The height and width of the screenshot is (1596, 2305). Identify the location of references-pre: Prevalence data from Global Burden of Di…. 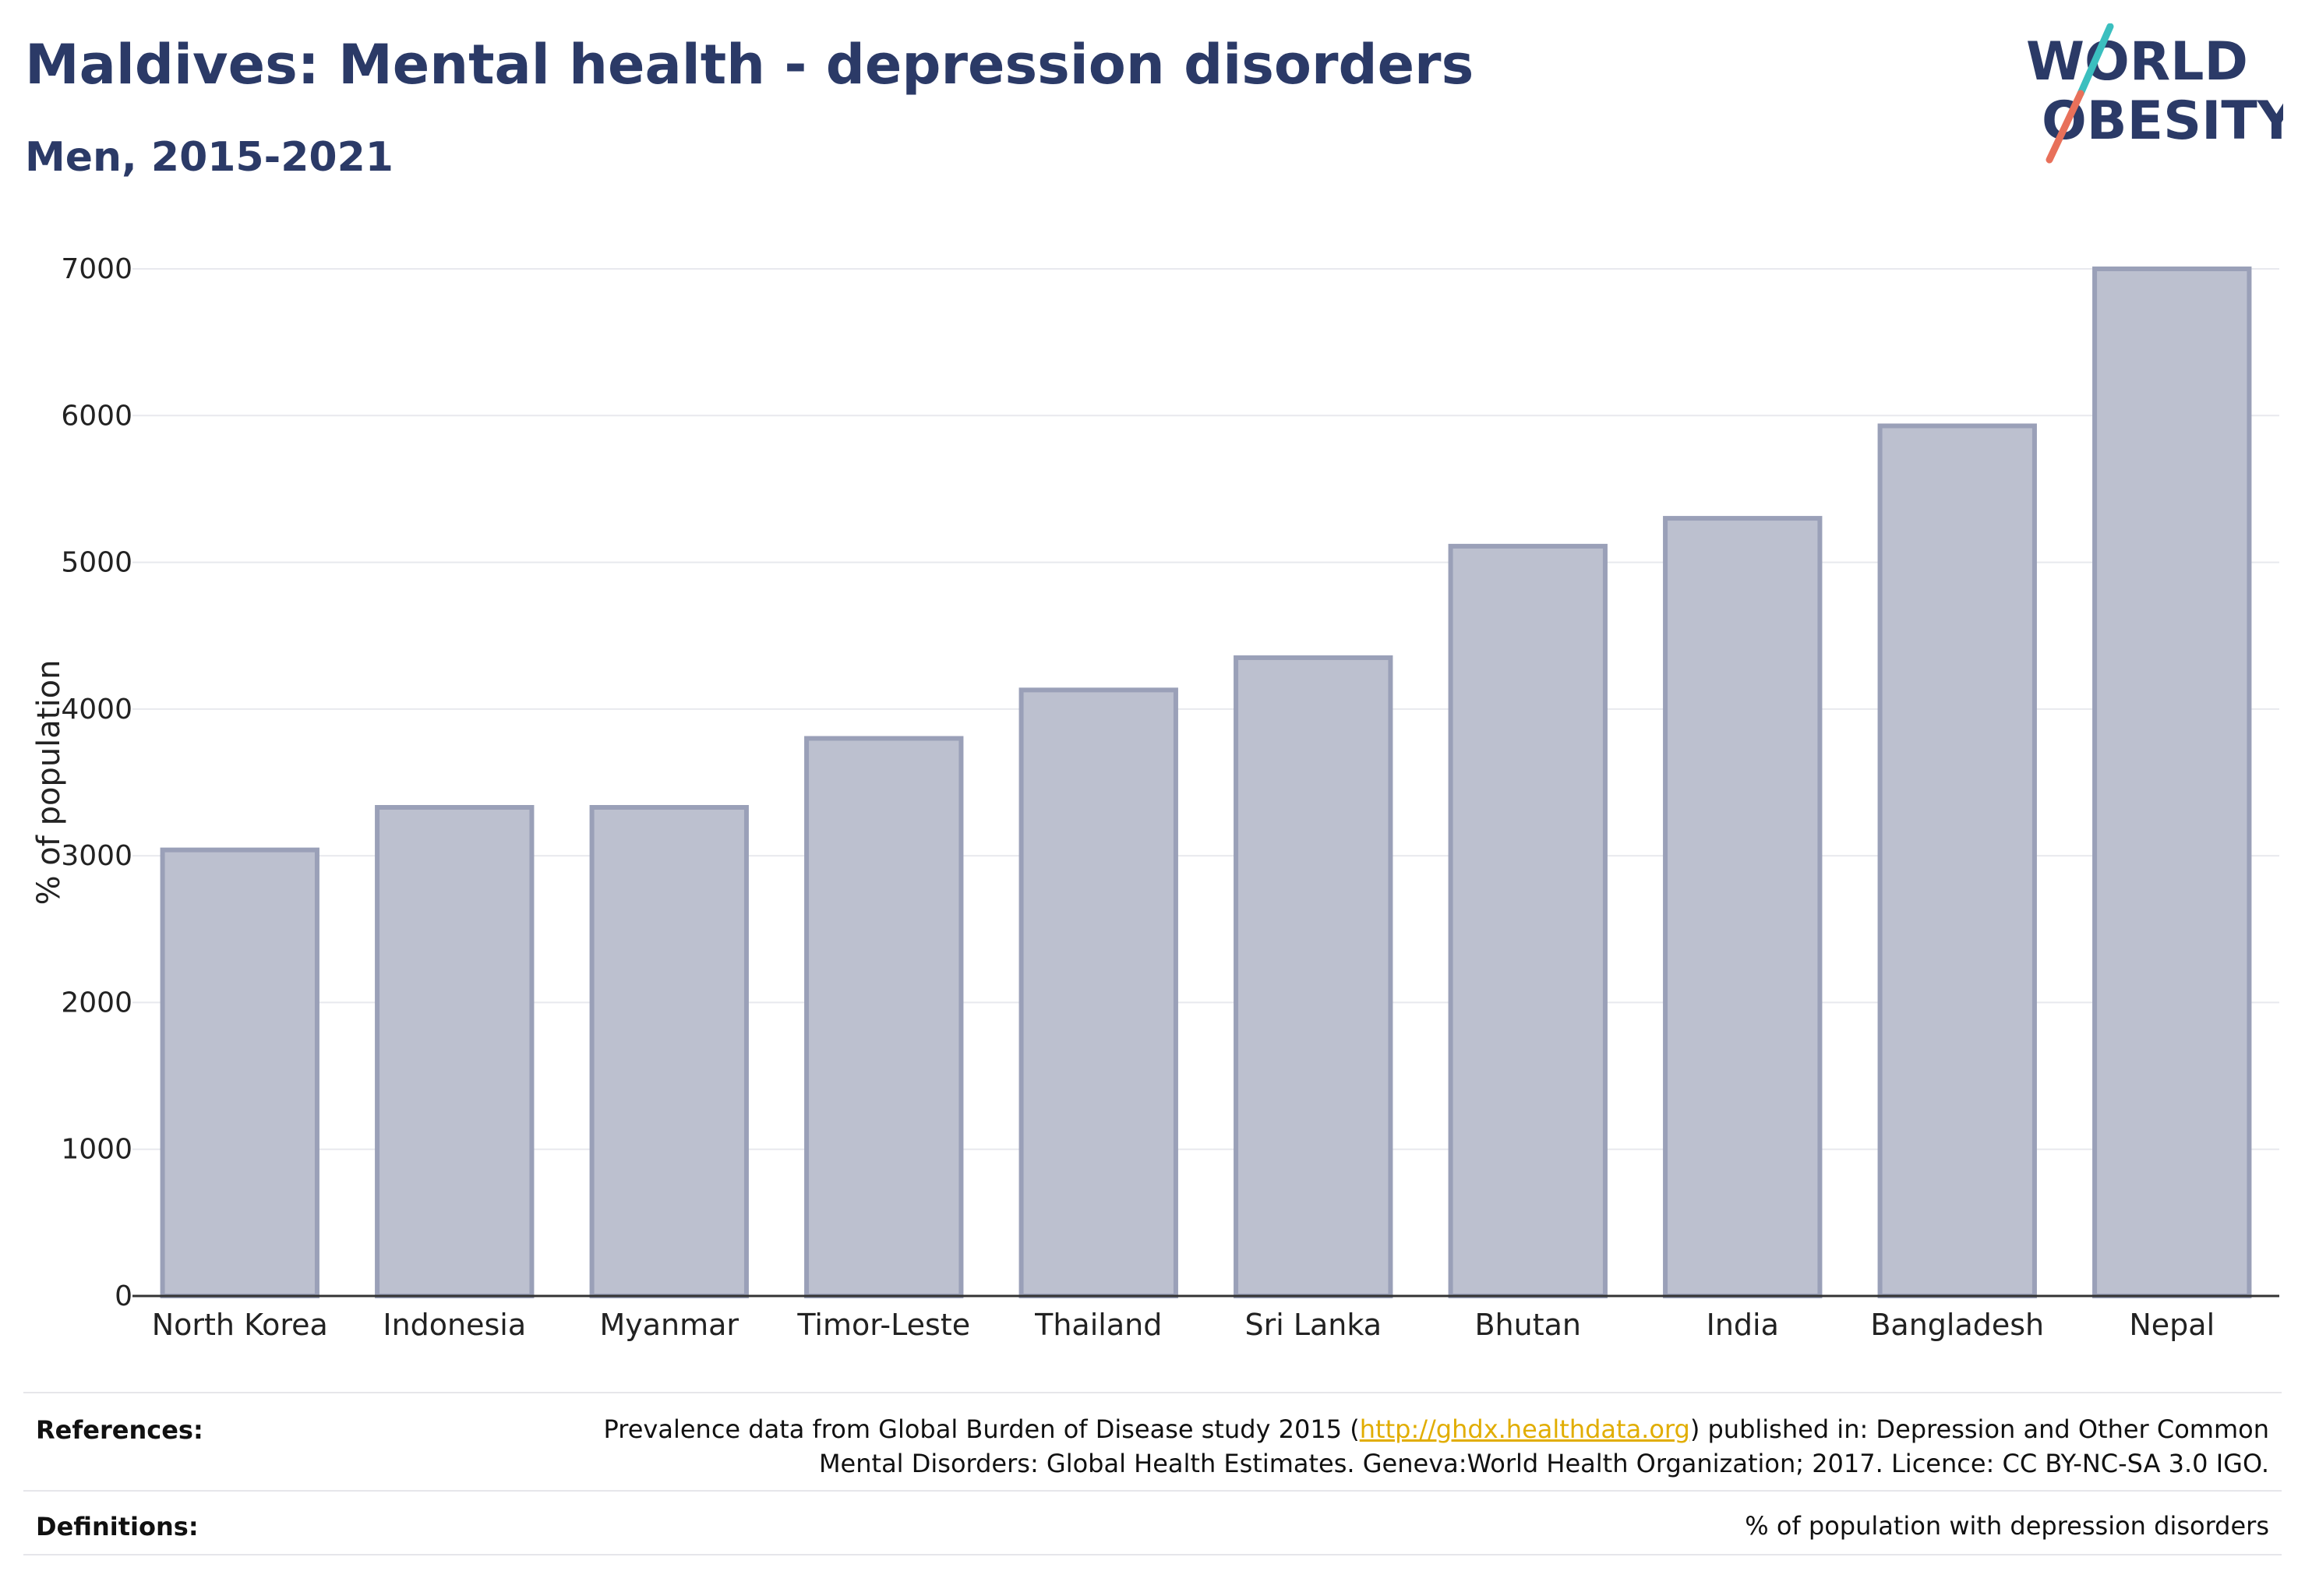
(981, 1429).